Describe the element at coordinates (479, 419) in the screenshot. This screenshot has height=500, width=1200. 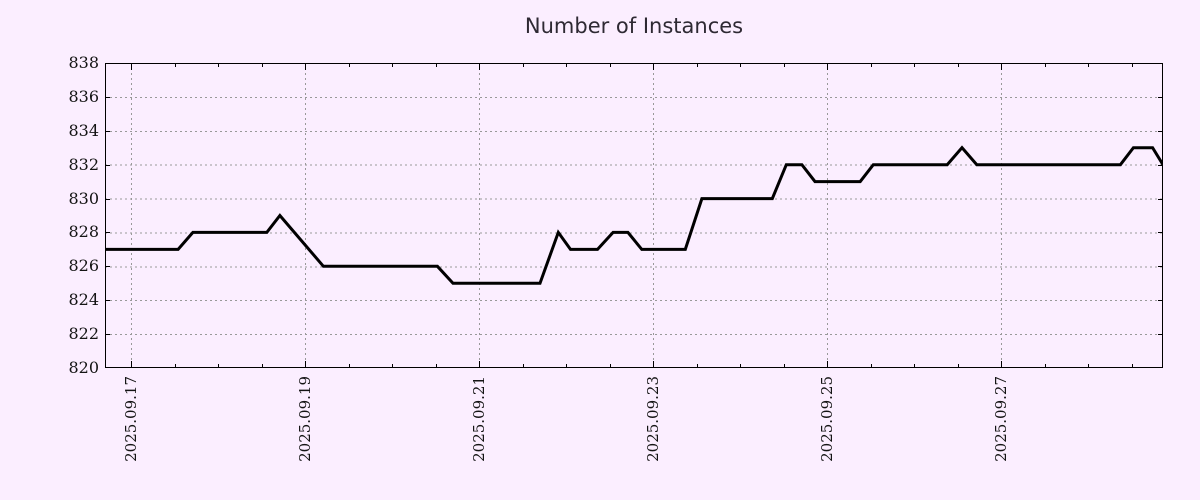
I see `x-tick-label: 2025.09.21` at that location.